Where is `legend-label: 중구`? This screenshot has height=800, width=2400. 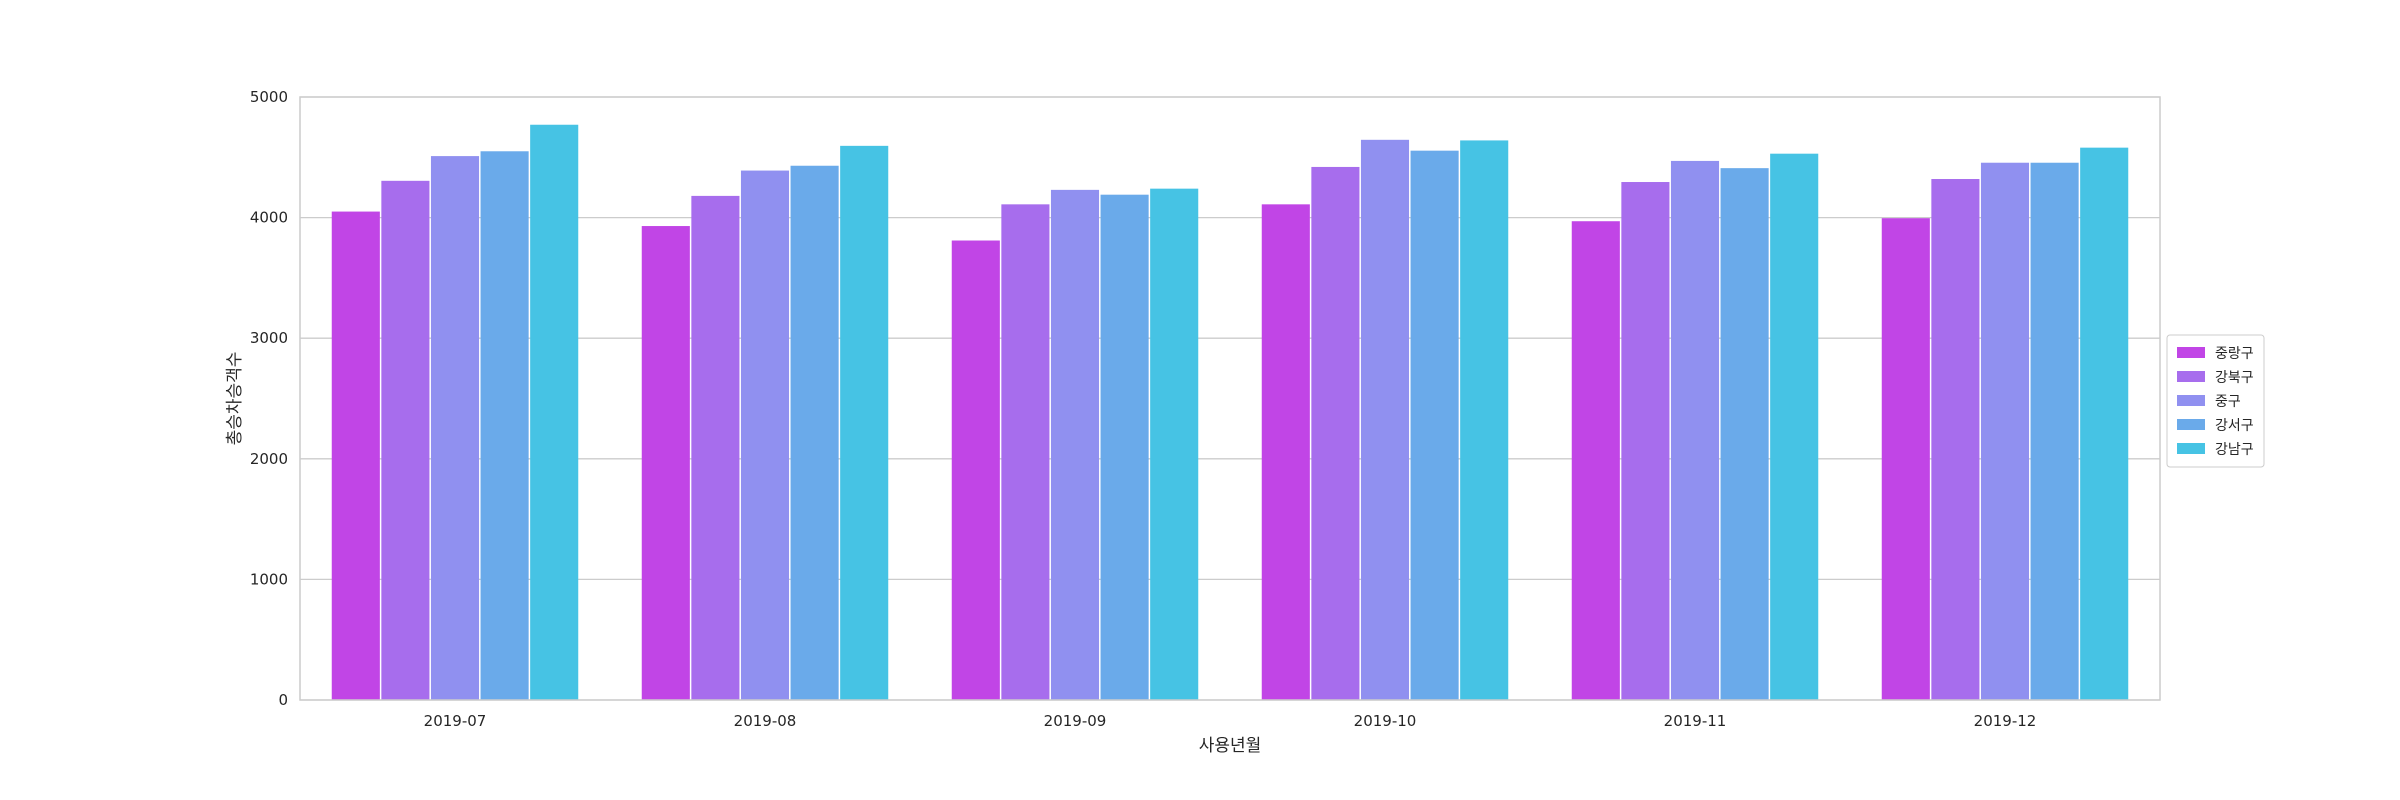
legend-label: 중구 is located at coordinates (2228, 402).